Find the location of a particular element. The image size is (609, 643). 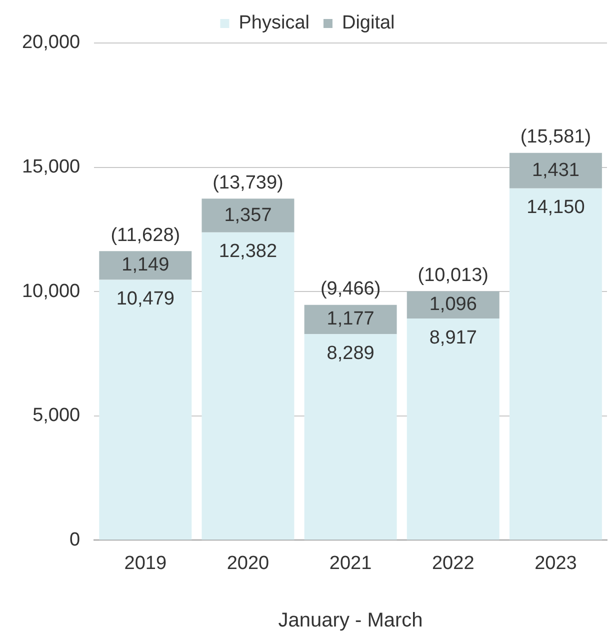

total-label: (9,466) is located at coordinates (350, 289).